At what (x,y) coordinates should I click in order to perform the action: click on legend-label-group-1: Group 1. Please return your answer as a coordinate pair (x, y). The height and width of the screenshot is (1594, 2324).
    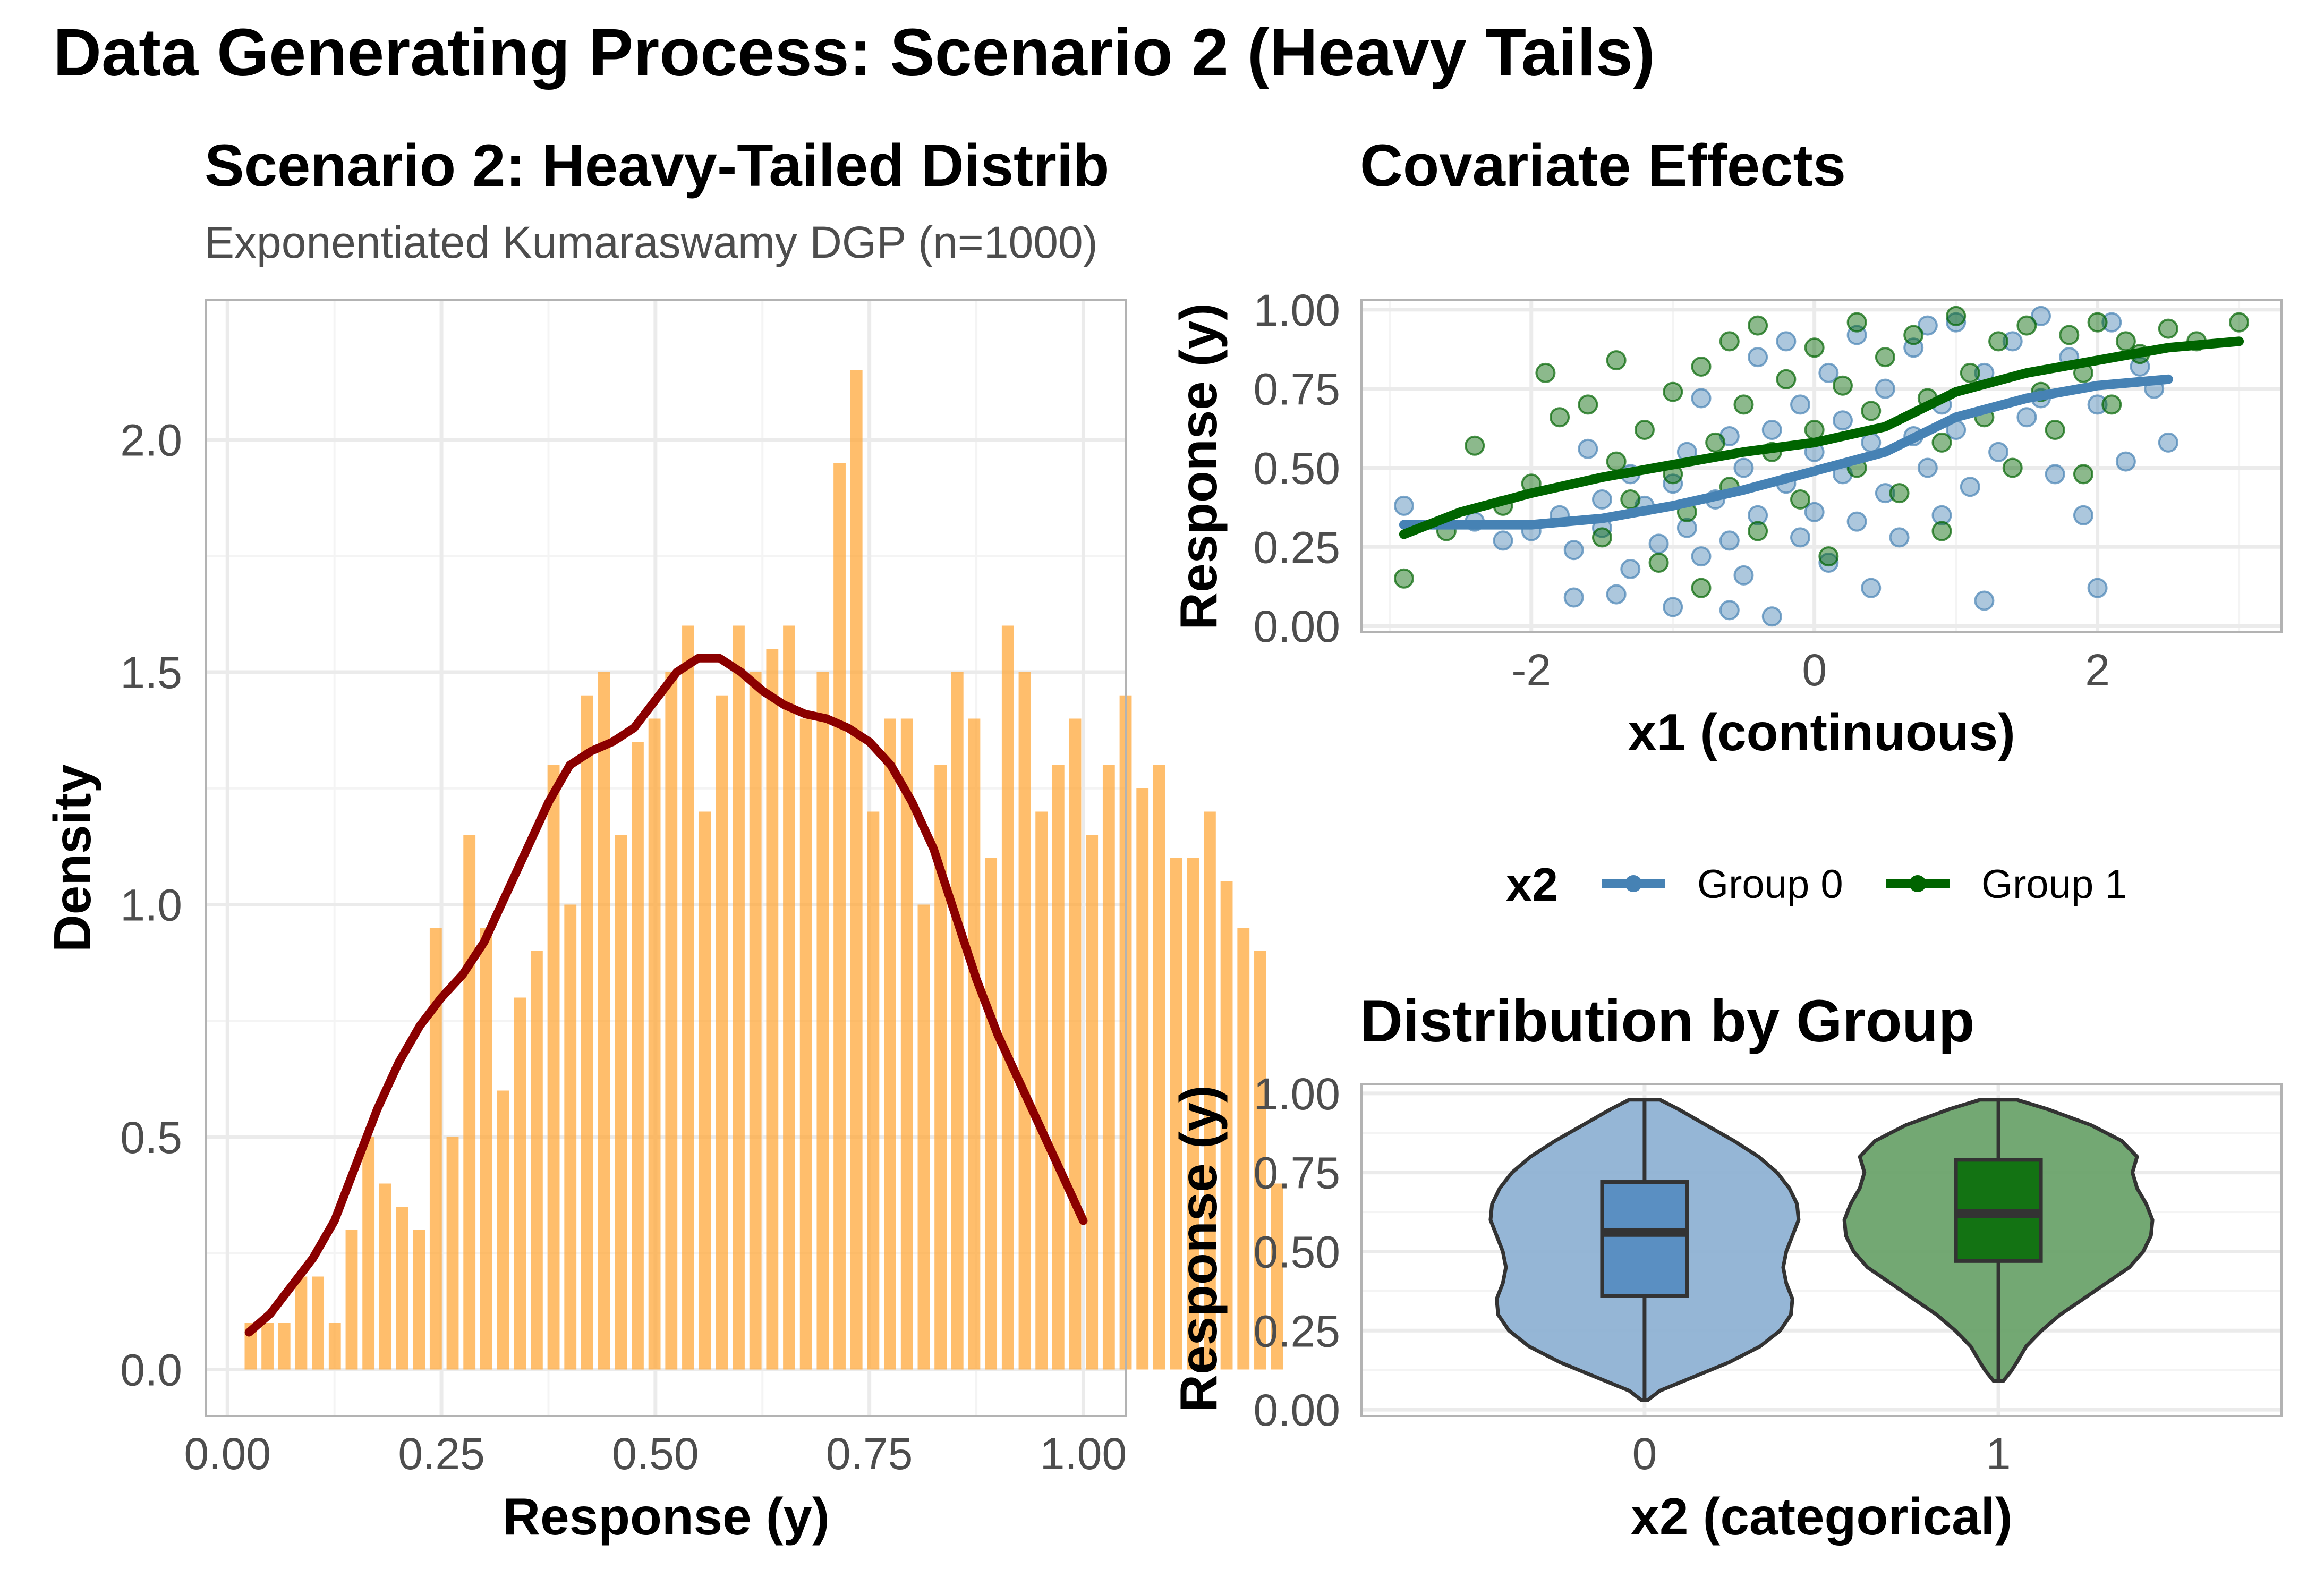
    Looking at the image, I should click on (2054, 884).